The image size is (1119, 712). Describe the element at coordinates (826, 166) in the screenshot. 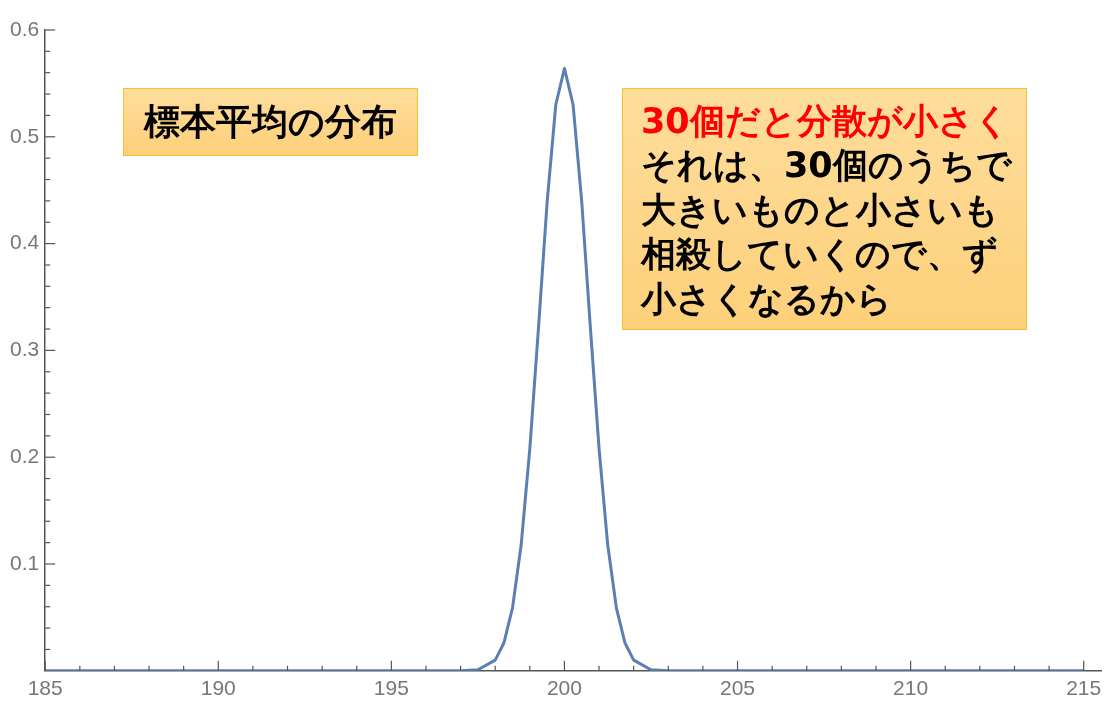

I see `annotation: それは、30個のうちで` at that location.